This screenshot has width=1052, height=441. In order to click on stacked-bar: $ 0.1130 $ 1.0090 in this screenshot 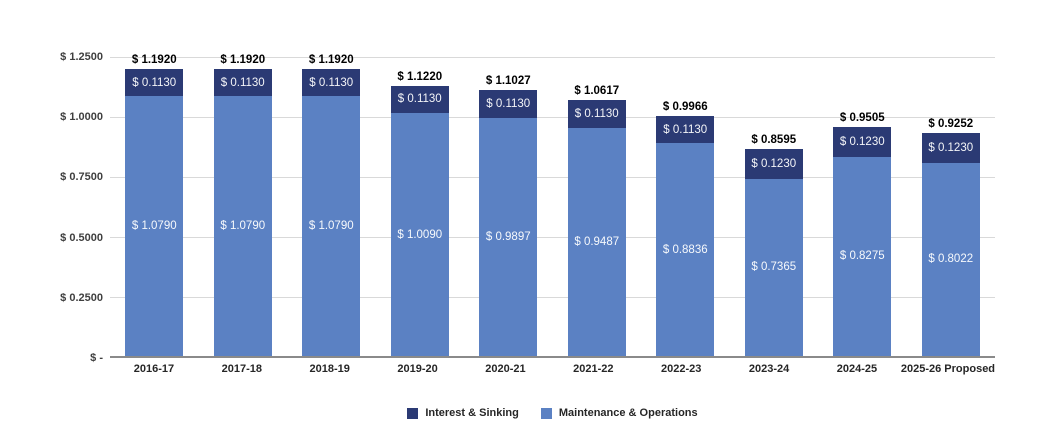, I will do `click(419, 220)`.